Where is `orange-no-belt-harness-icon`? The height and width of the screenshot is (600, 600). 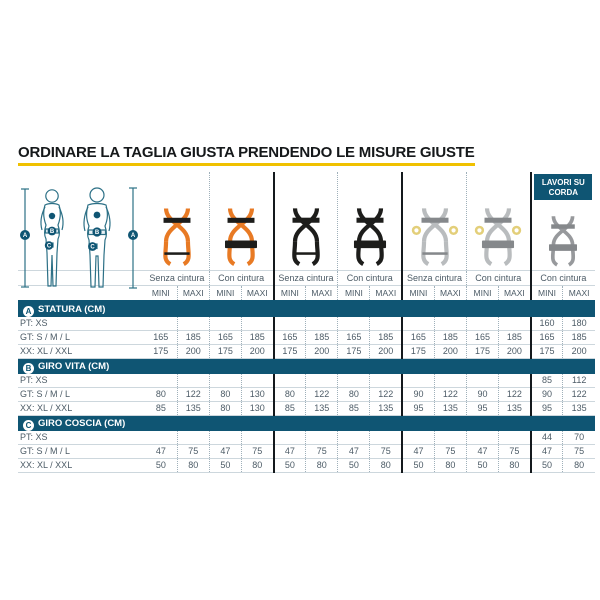
orange-no-belt-harness-icon is located at coordinates (177, 237).